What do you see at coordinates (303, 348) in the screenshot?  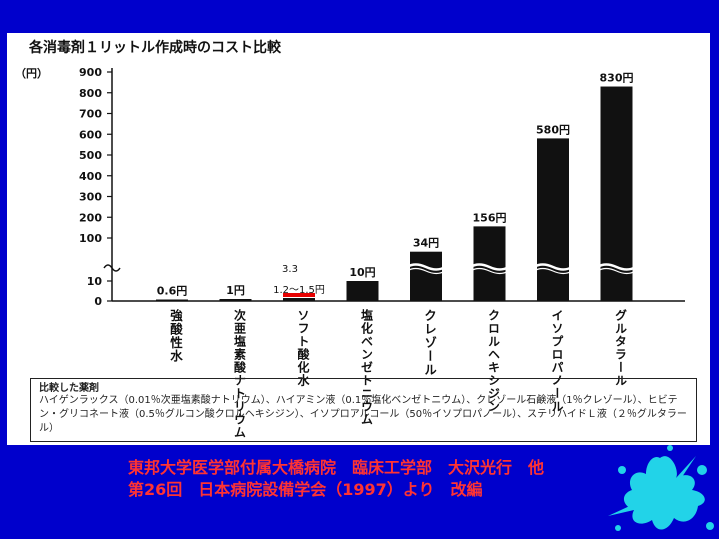 I see `x-category-label: ソフト酸化水` at bounding box center [303, 348].